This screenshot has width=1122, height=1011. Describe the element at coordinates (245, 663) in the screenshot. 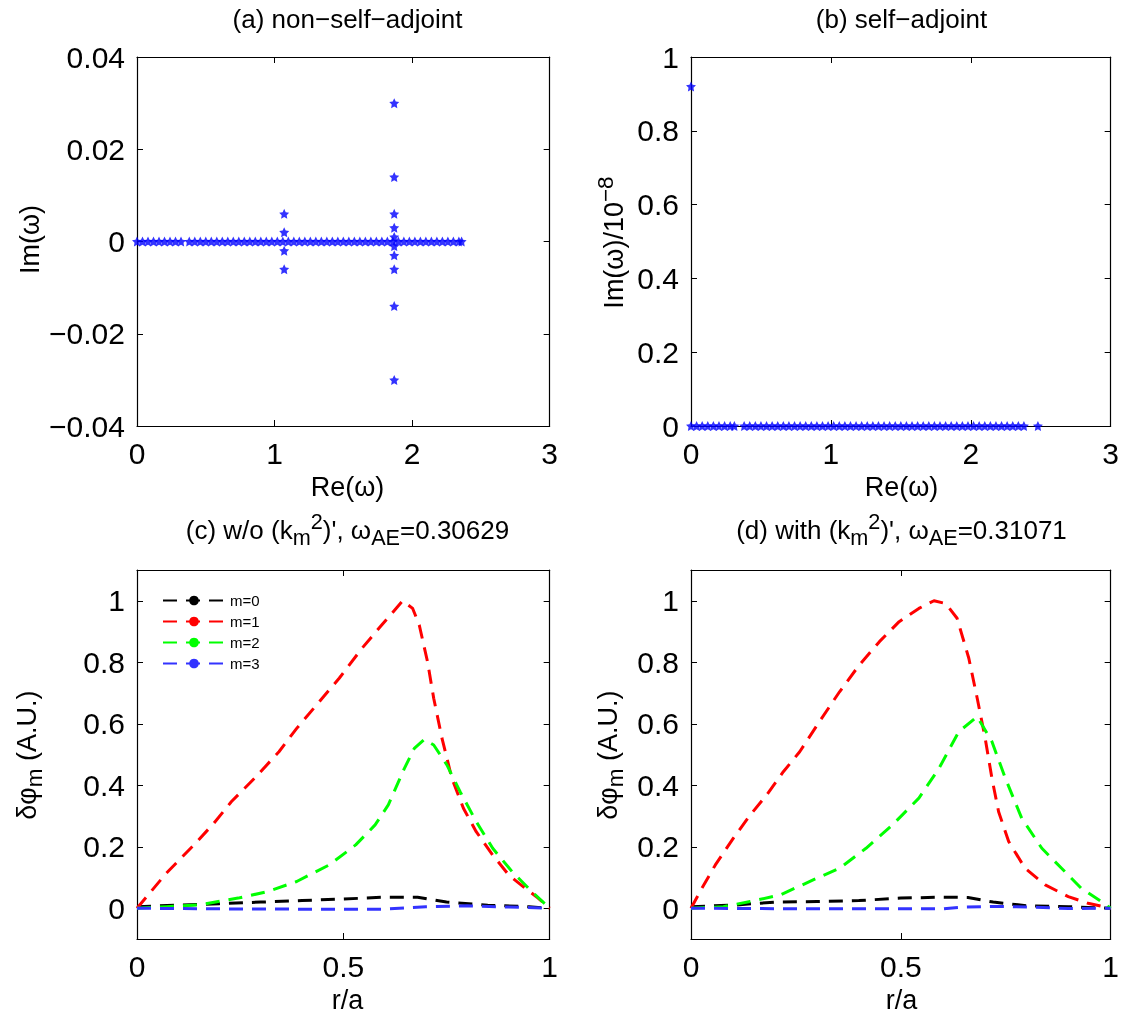

I see `legend-label: m=3` at that location.